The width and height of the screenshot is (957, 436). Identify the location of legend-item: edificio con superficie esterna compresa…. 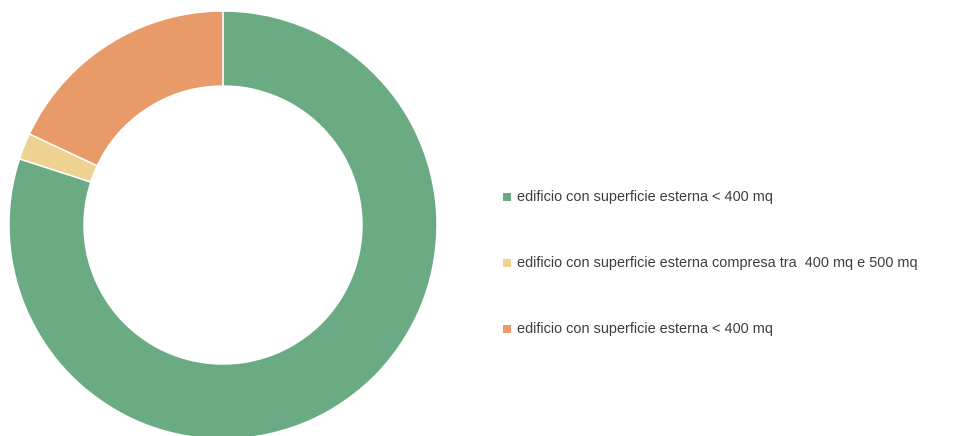
(729, 263).